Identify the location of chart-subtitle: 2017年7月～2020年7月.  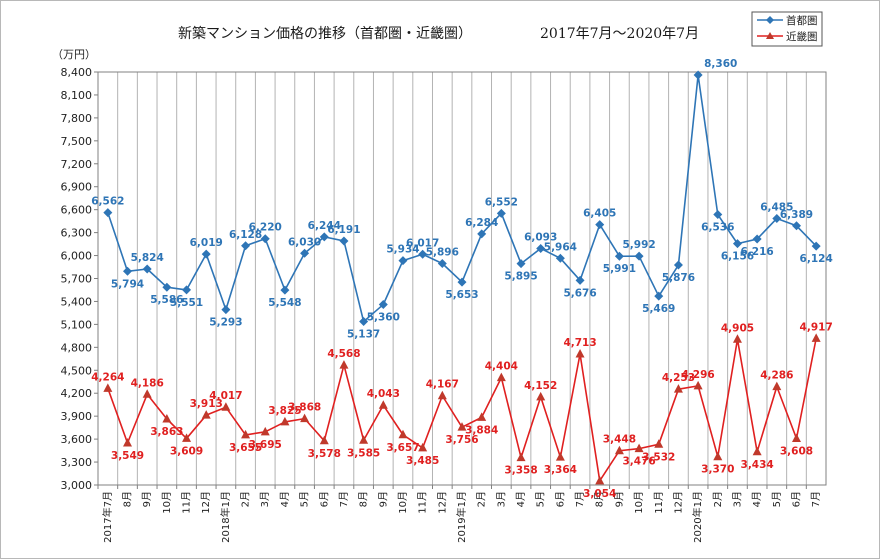
(619, 34).